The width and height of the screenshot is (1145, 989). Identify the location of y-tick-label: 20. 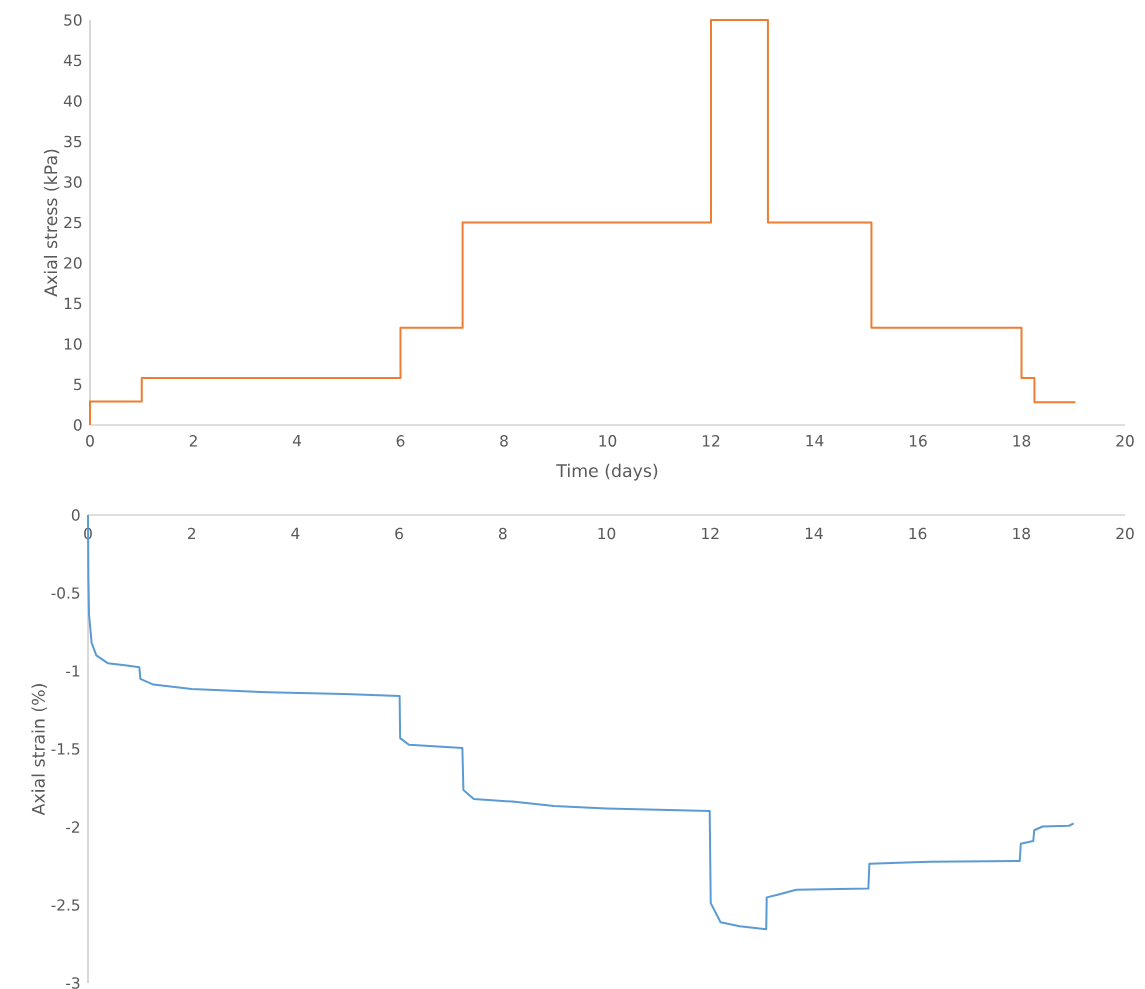
(73, 263).